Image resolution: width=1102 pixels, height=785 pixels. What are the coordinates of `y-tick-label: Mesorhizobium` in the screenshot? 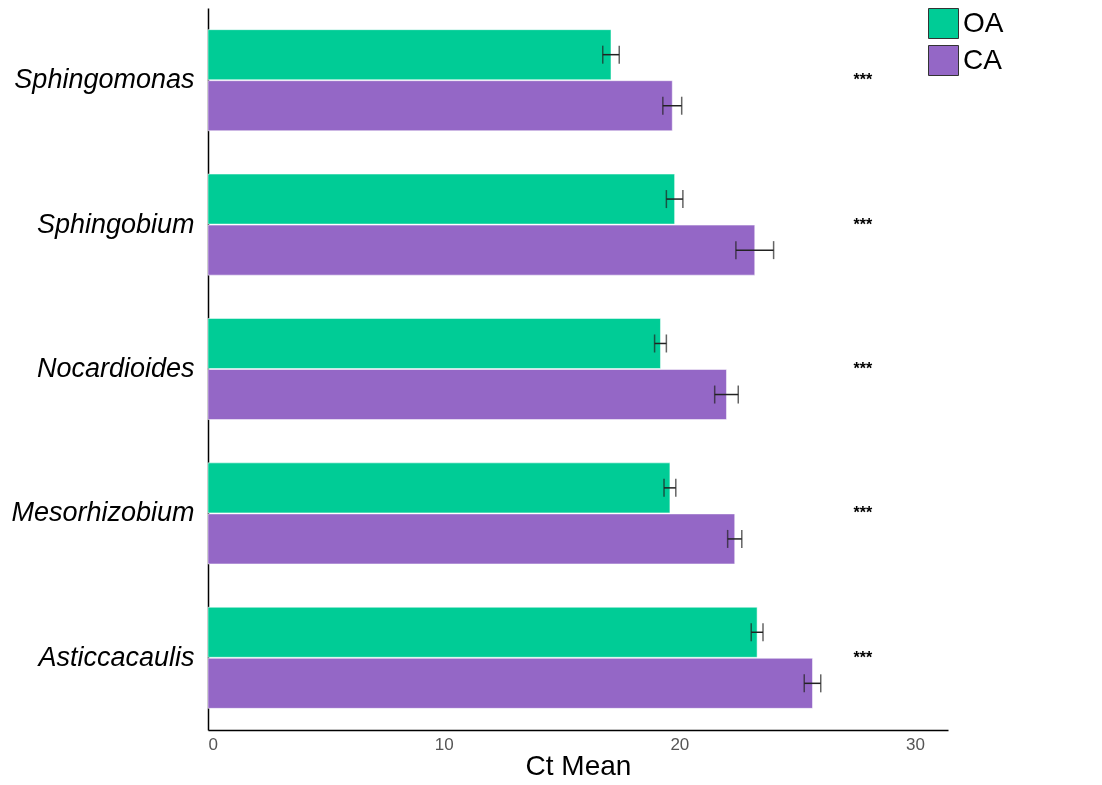 It's located at (103, 512).